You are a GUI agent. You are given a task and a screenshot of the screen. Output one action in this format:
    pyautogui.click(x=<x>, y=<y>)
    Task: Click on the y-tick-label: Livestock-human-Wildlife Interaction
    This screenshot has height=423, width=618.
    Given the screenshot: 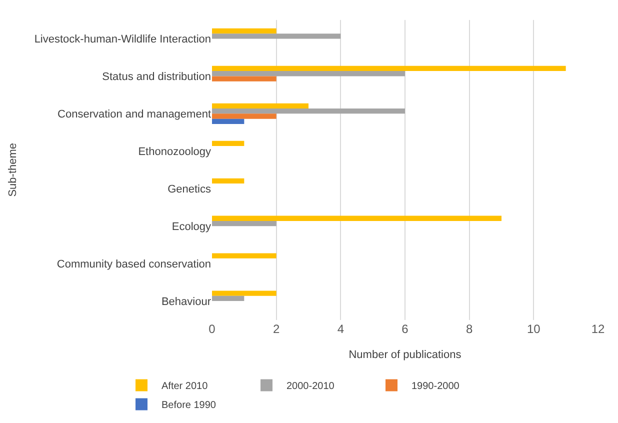 What is the action you would take?
    pyautogui.click(x=122, y=40)
    